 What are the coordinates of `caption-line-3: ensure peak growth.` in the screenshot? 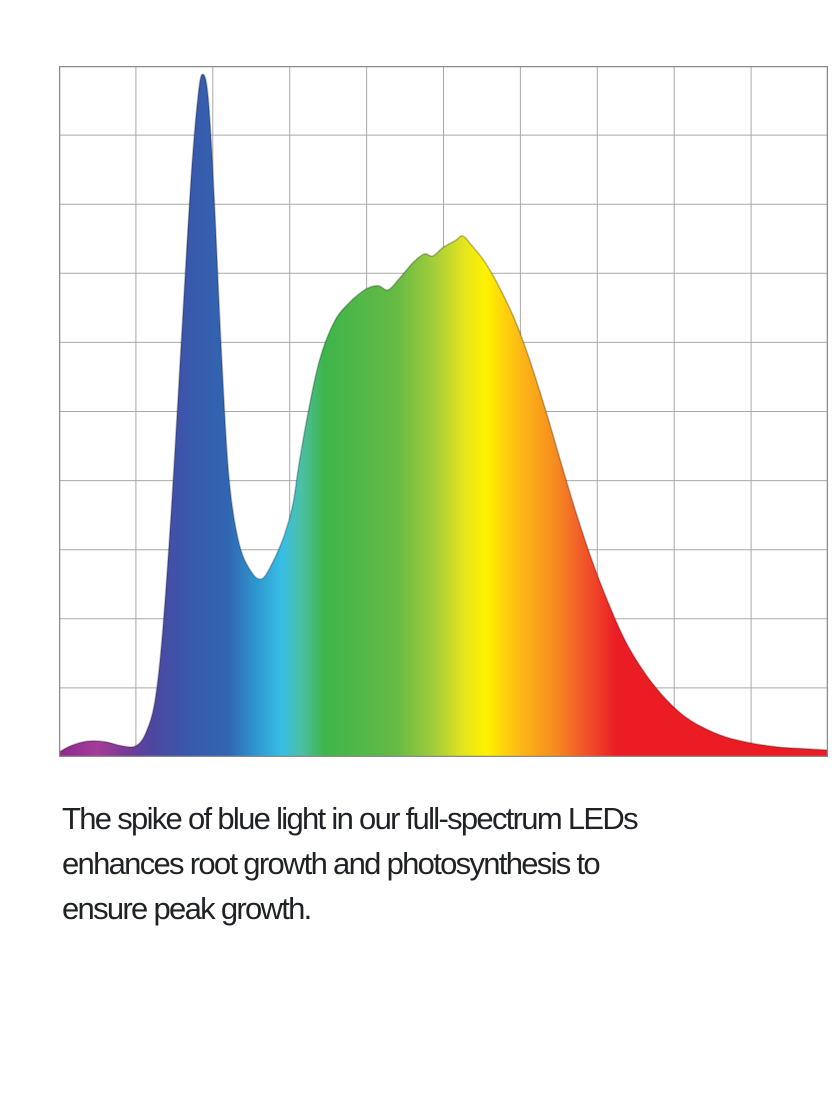 It's located at (187, 908).